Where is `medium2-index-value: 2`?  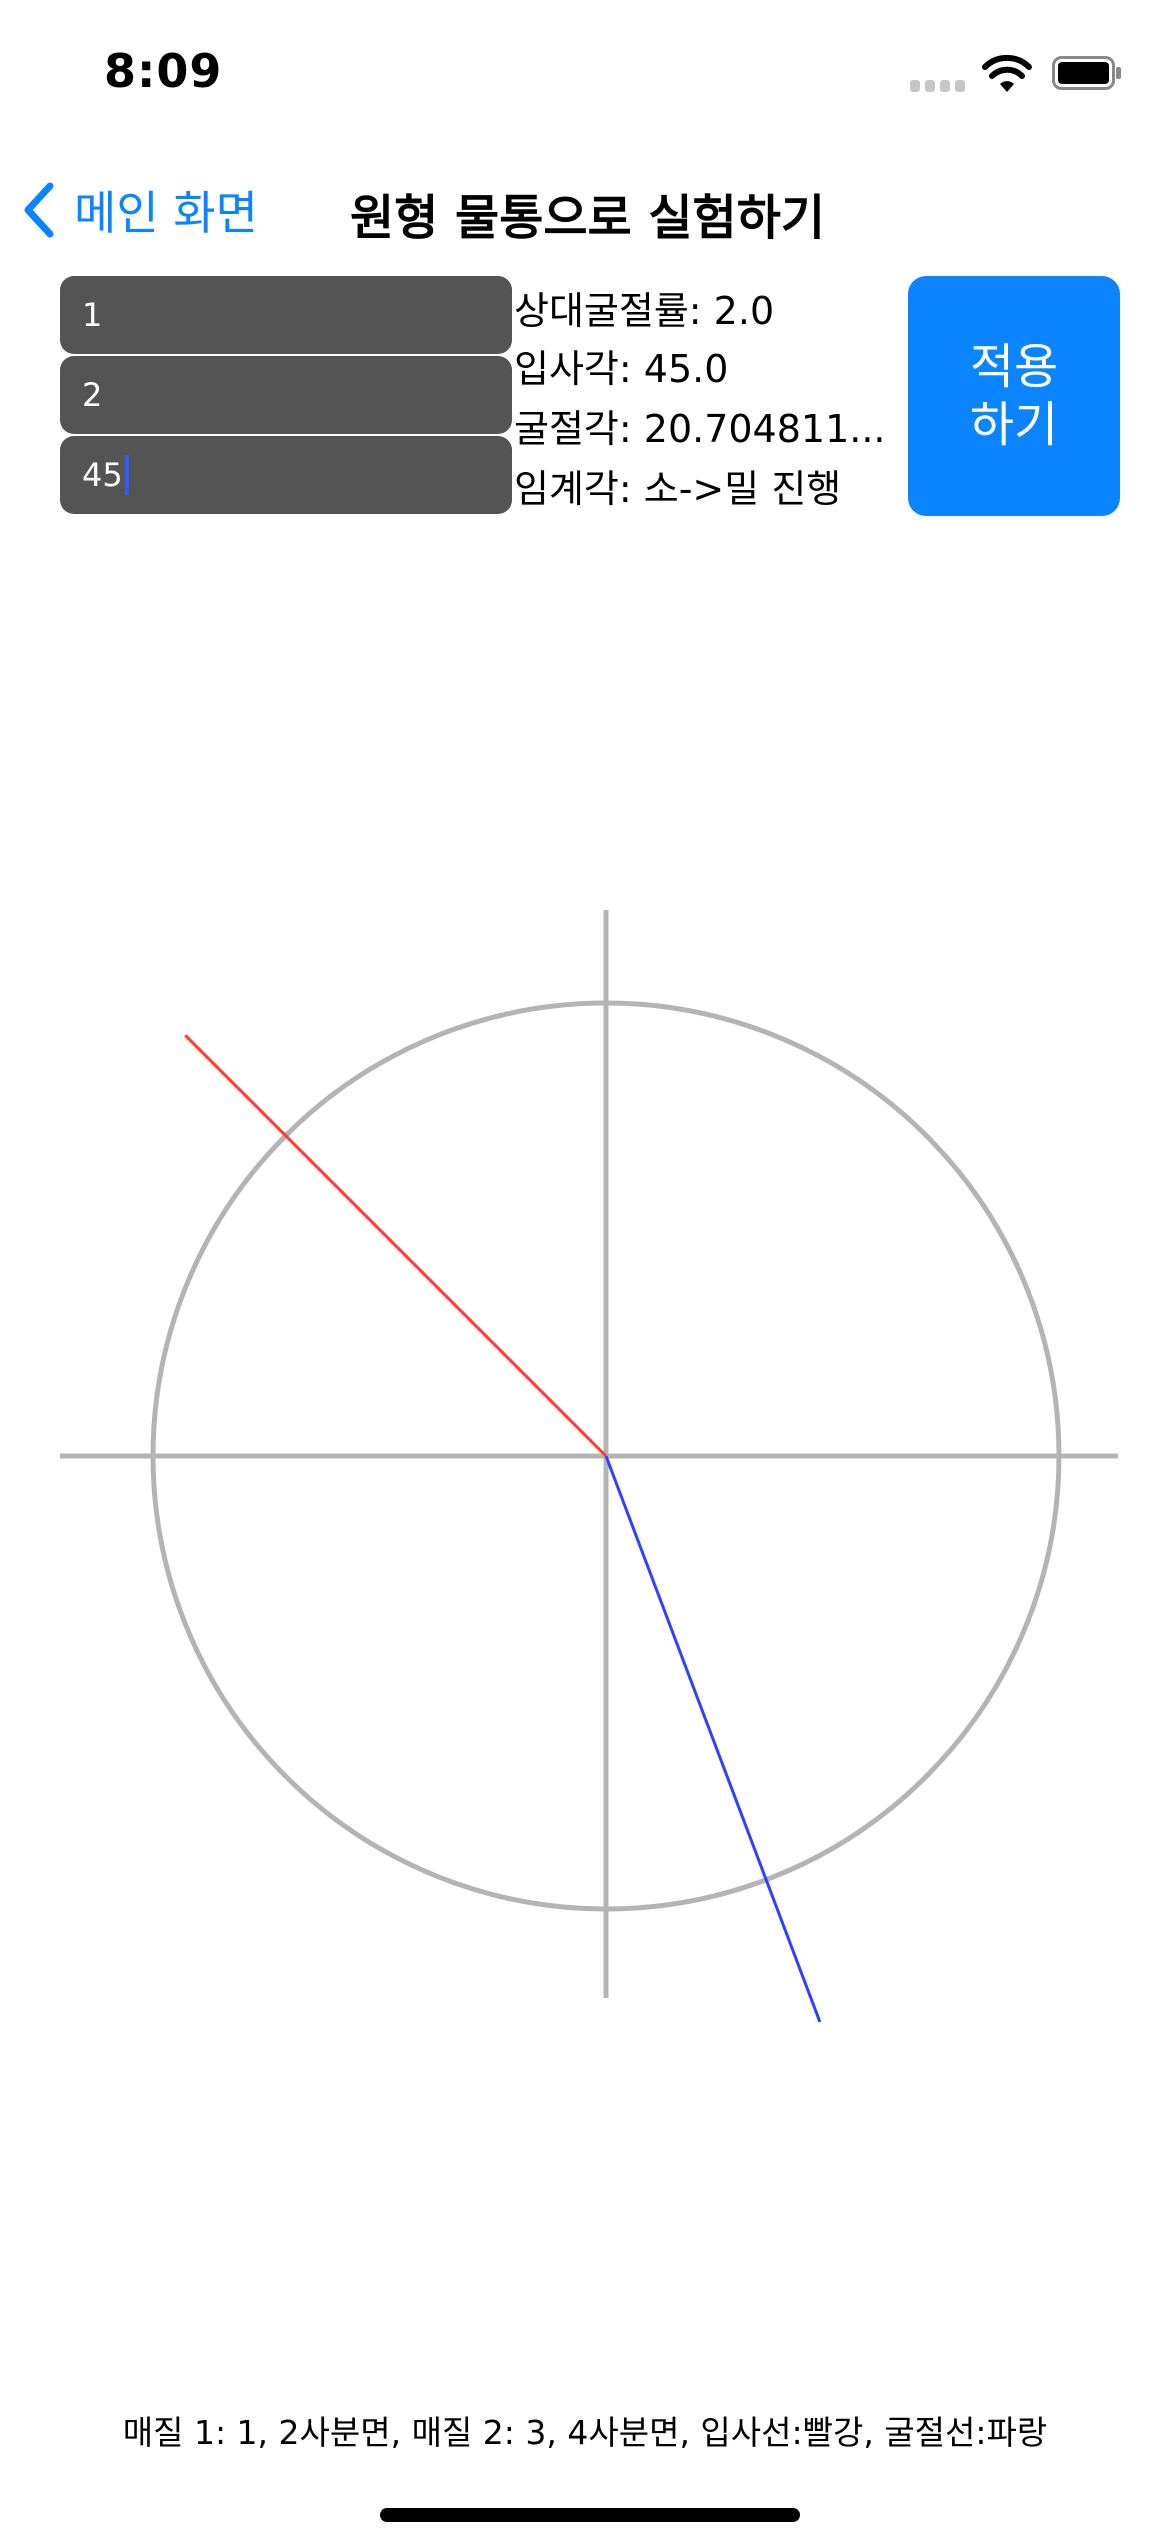
medium2-index-value: 2 is located at coordinates (92, 395).